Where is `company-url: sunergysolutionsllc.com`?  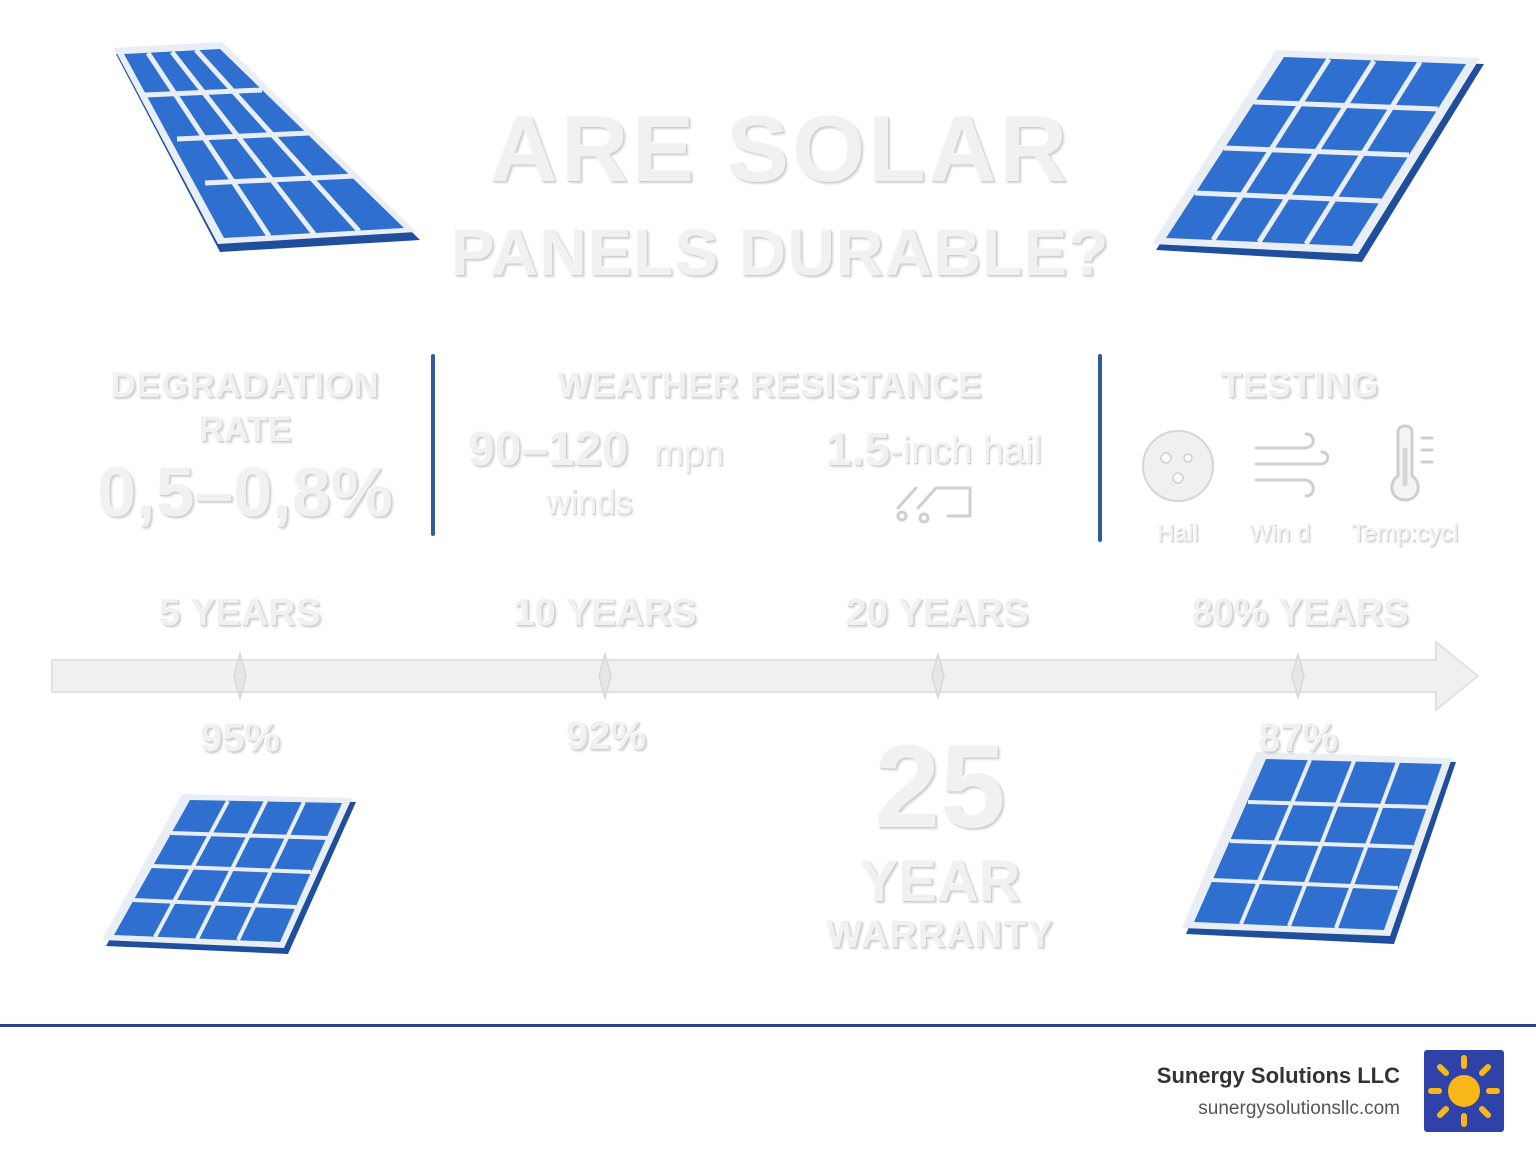
company-url: sunergysolutionsllc.com is located at coordinates (1299, 1108).